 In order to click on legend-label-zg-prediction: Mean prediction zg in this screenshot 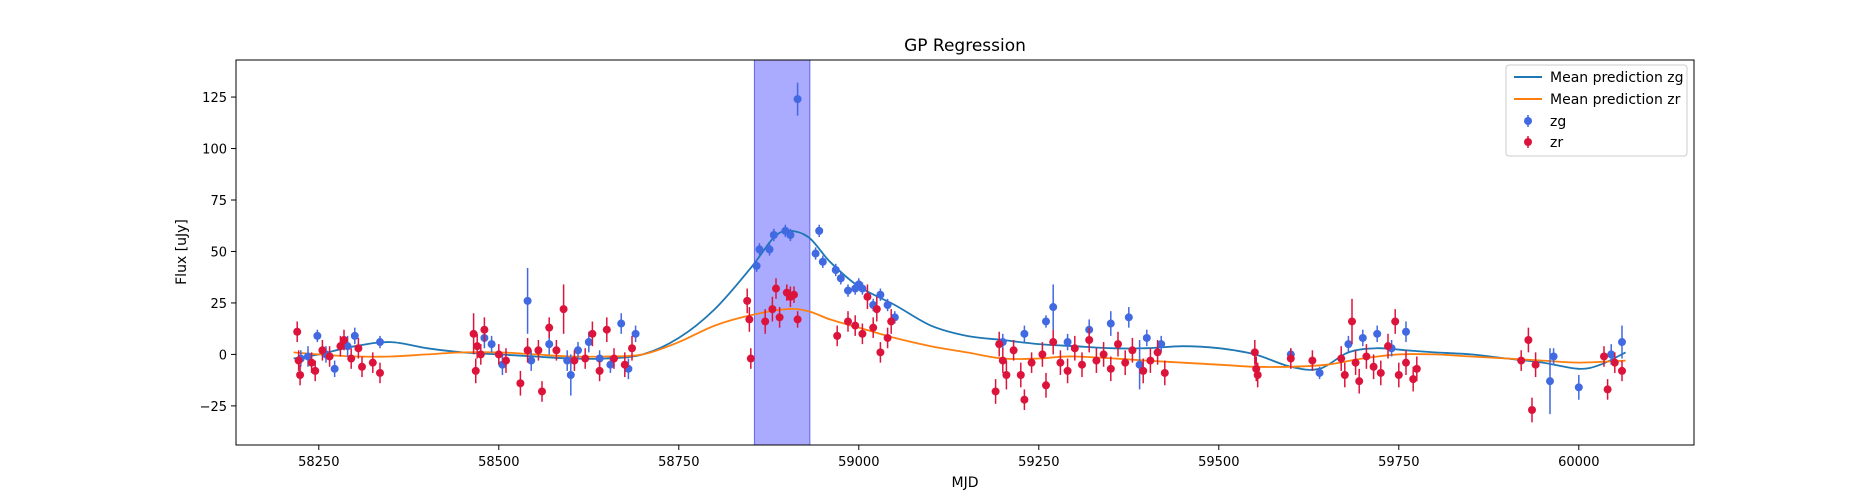, I will do `click(1617, 78)`.